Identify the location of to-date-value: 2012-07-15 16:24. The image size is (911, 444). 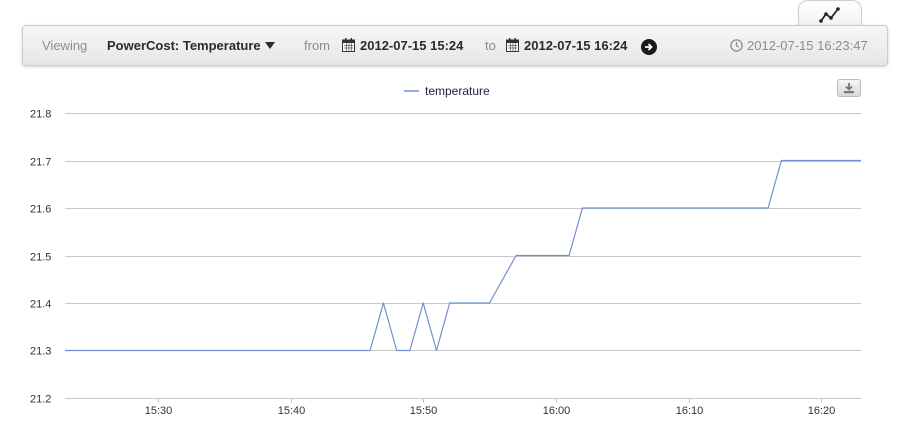
(576, 45).